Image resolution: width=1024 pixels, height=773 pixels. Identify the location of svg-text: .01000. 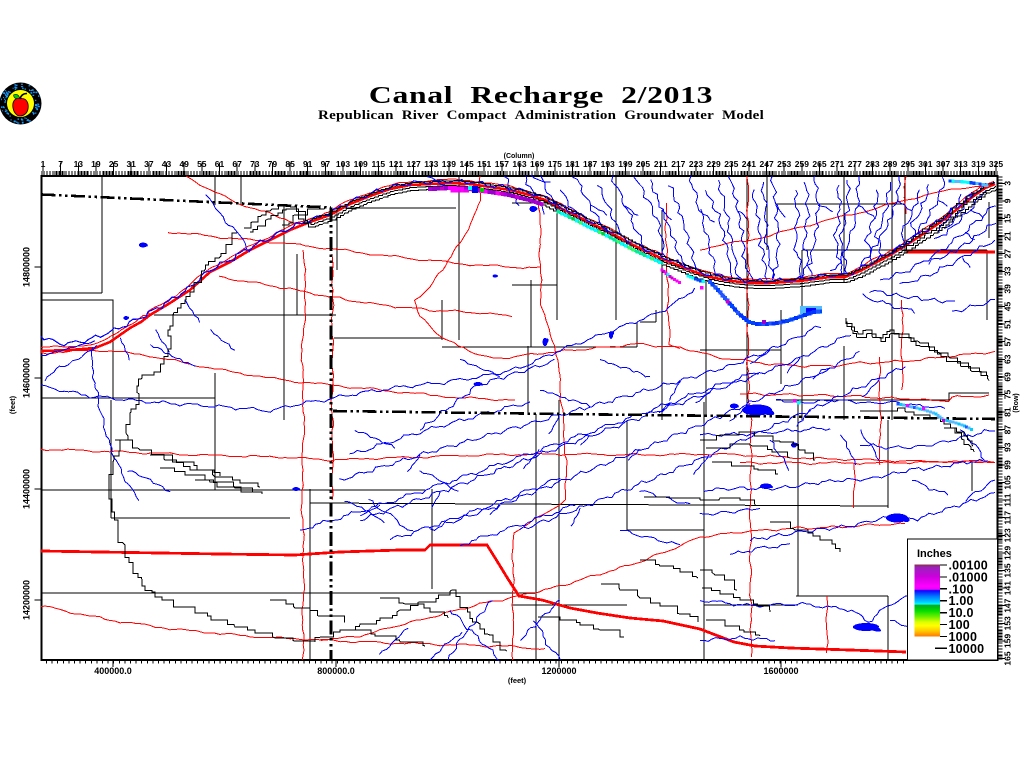
(968, 577).